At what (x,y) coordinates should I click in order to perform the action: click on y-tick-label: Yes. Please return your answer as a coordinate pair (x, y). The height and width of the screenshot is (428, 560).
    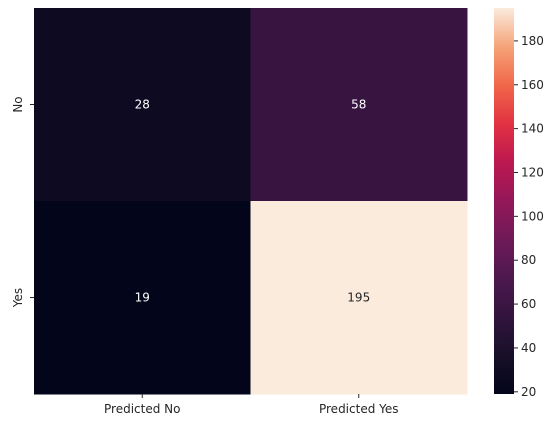
    Looking at the image, I should click on (18, 298).